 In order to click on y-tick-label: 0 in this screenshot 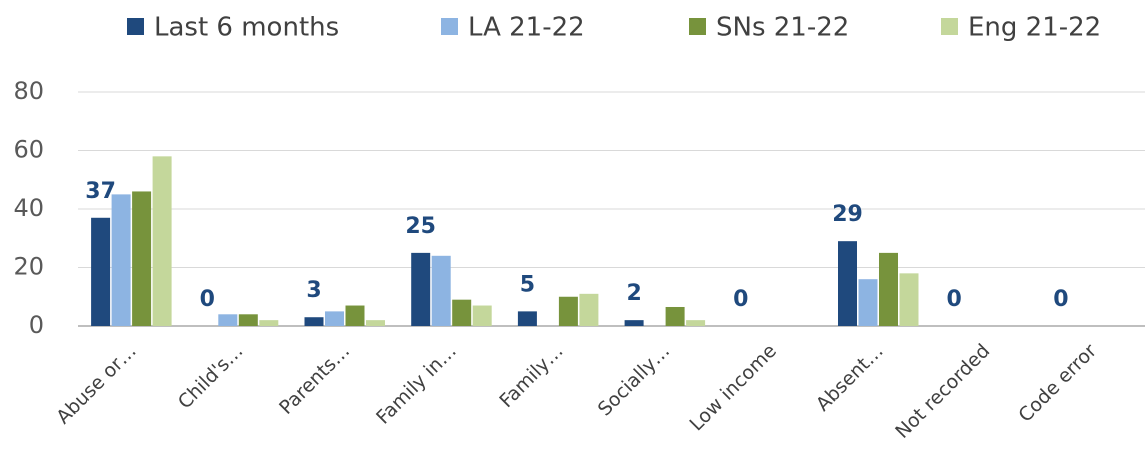, I will do `click(36, 325)`.